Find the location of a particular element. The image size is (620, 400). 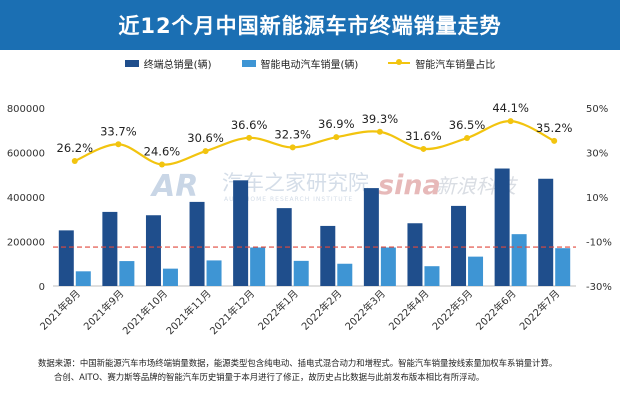

share-data-label: 26.2% is located at coordinates (75, 148).